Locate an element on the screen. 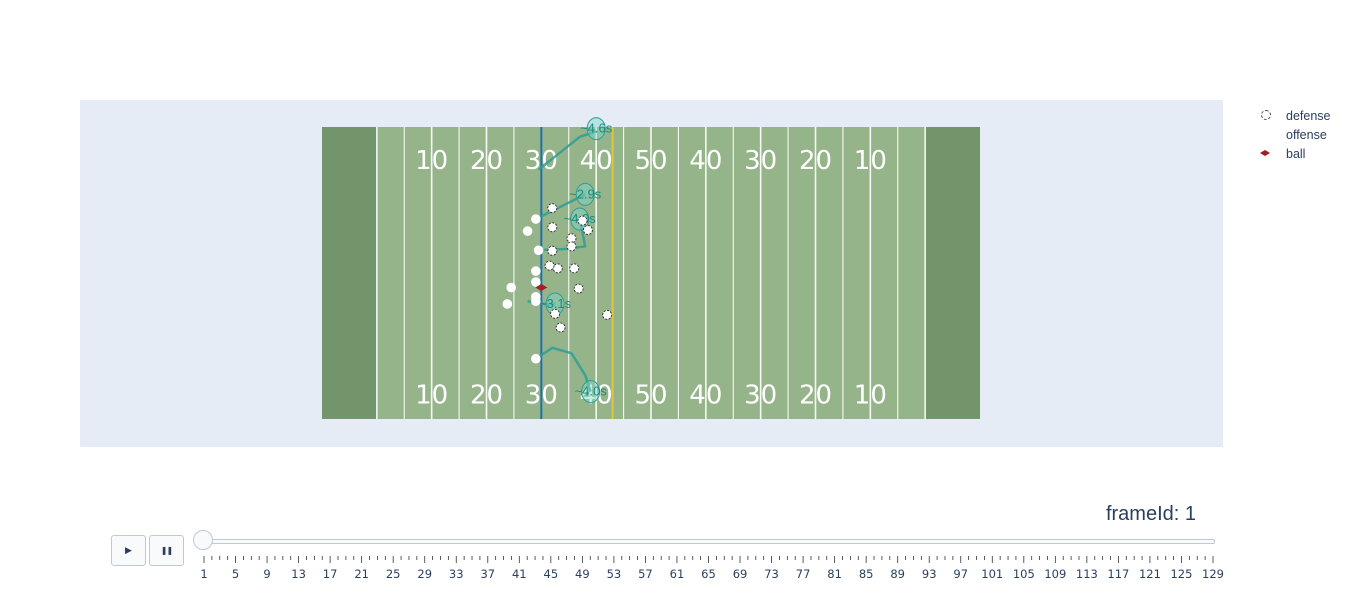  route-time-label: ~4.6s is located at coordinates (596, 128).